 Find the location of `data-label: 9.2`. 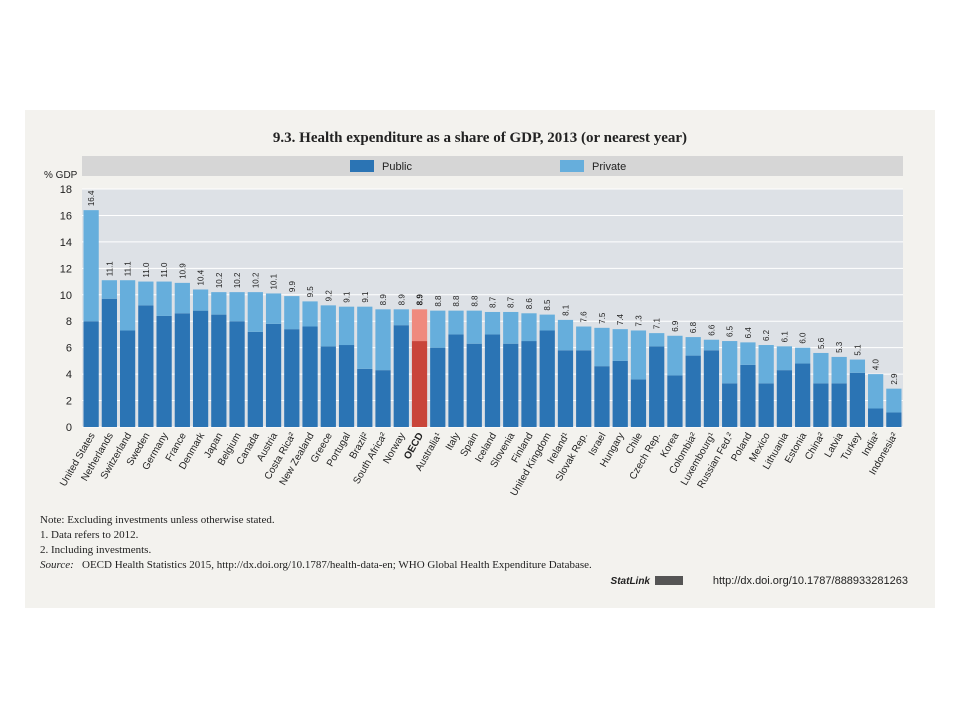

data-label: 9.2 is located at coordinates (328, 296).